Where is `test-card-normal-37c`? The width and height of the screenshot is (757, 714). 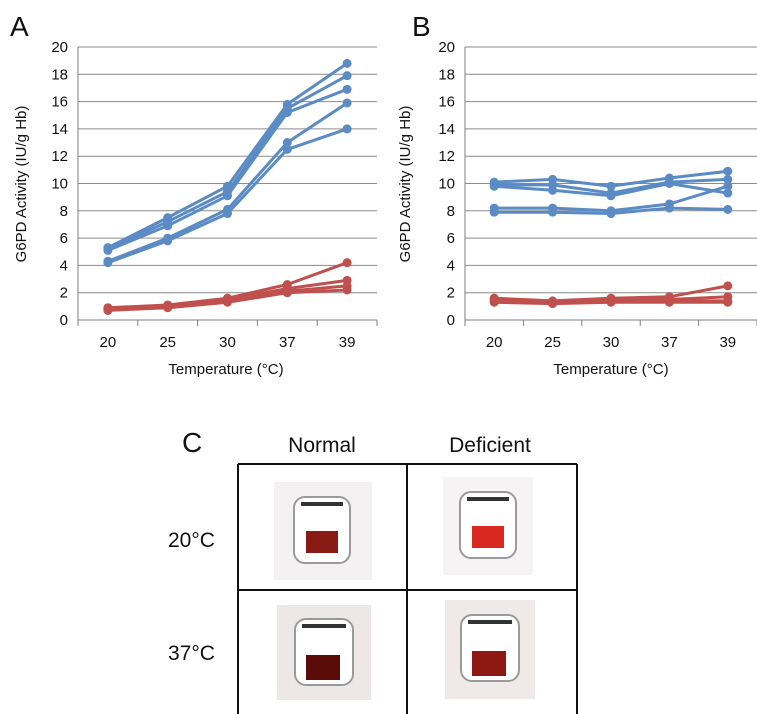
test-card-normal-37c is located at coordinates (324, 652).